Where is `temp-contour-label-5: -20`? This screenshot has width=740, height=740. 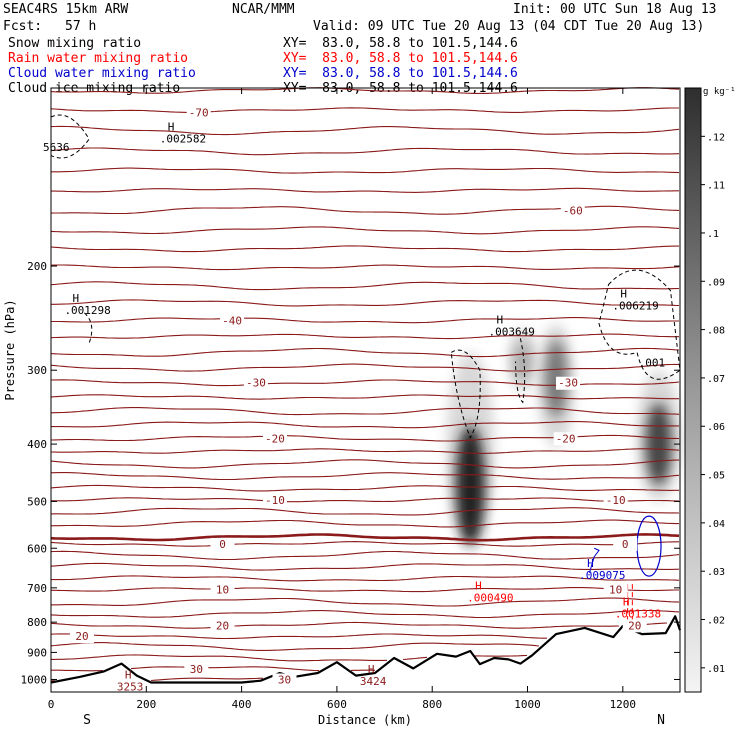 temp-contour-label-5: -20 is located at coordinates (275, 438).